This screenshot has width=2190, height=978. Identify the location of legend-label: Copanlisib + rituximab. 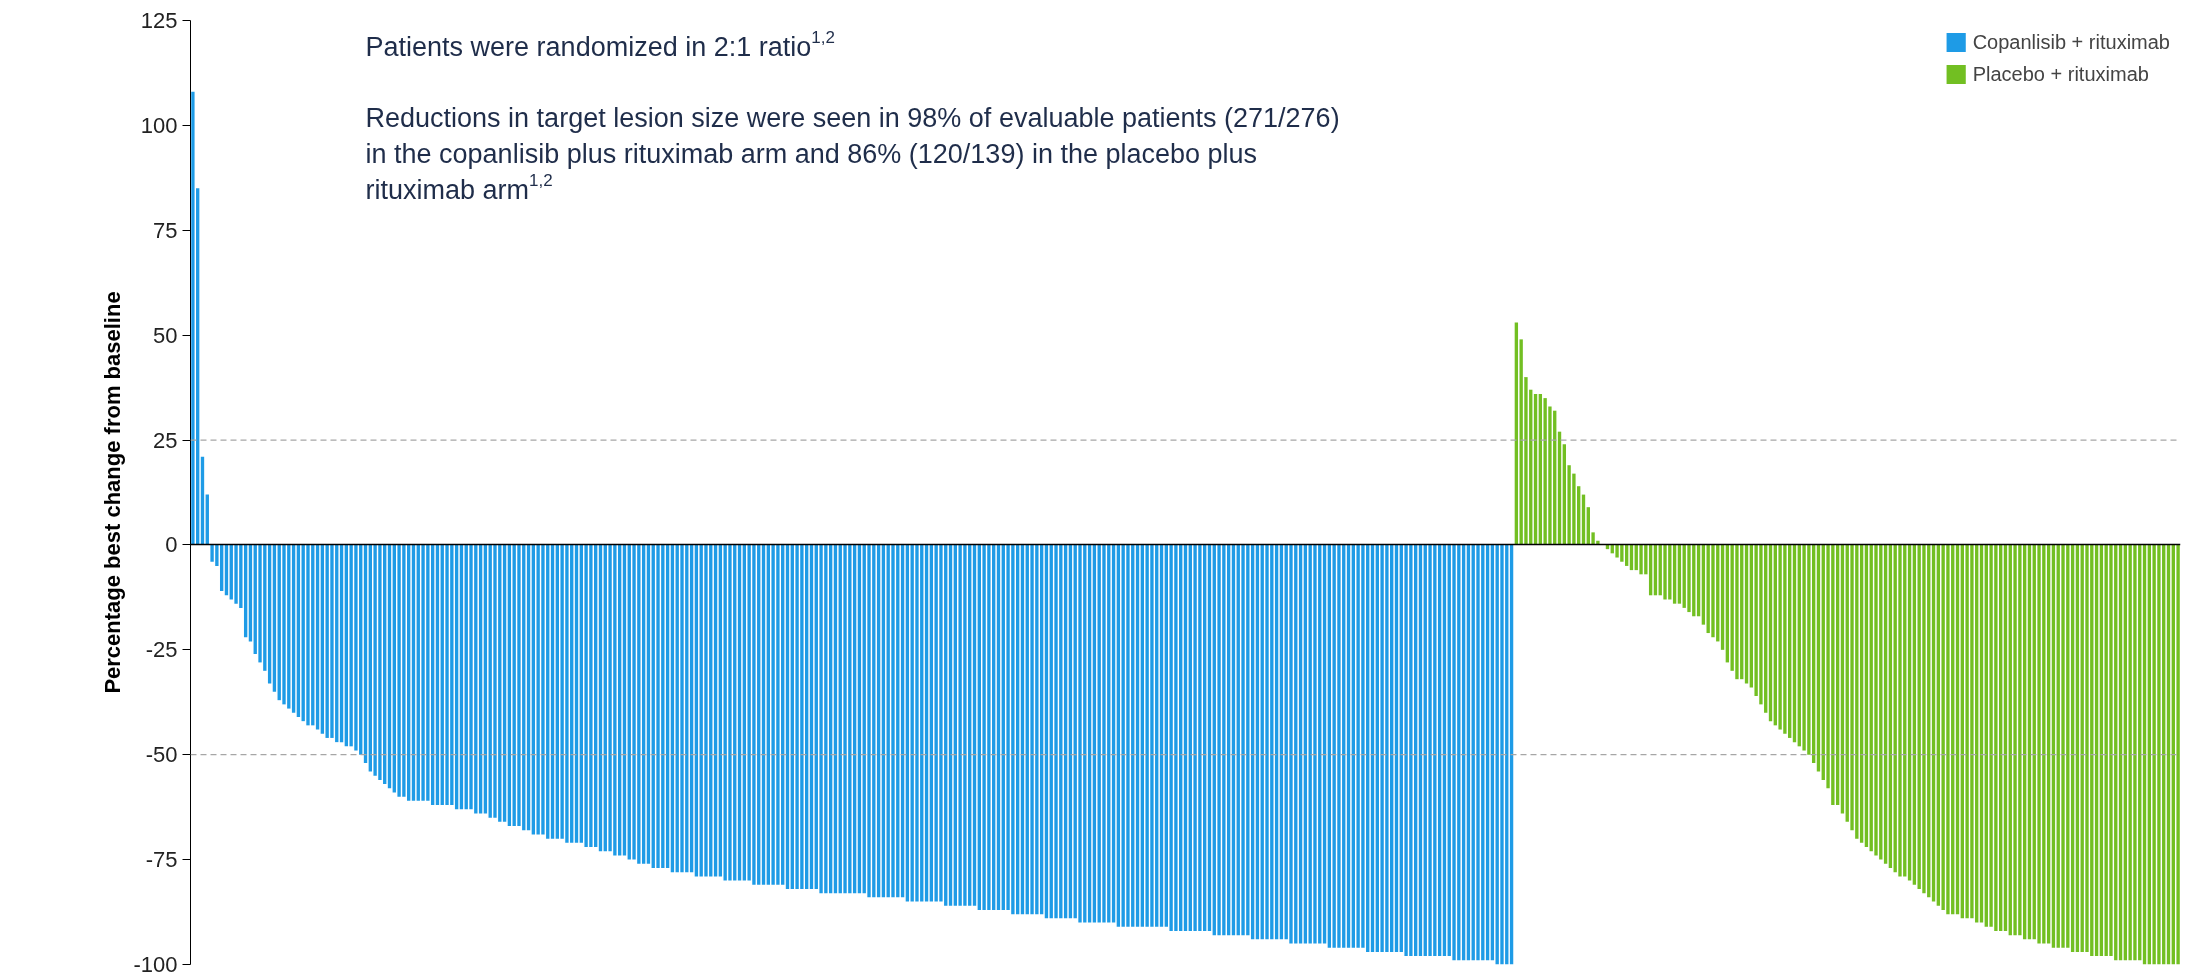
(2071, 42).